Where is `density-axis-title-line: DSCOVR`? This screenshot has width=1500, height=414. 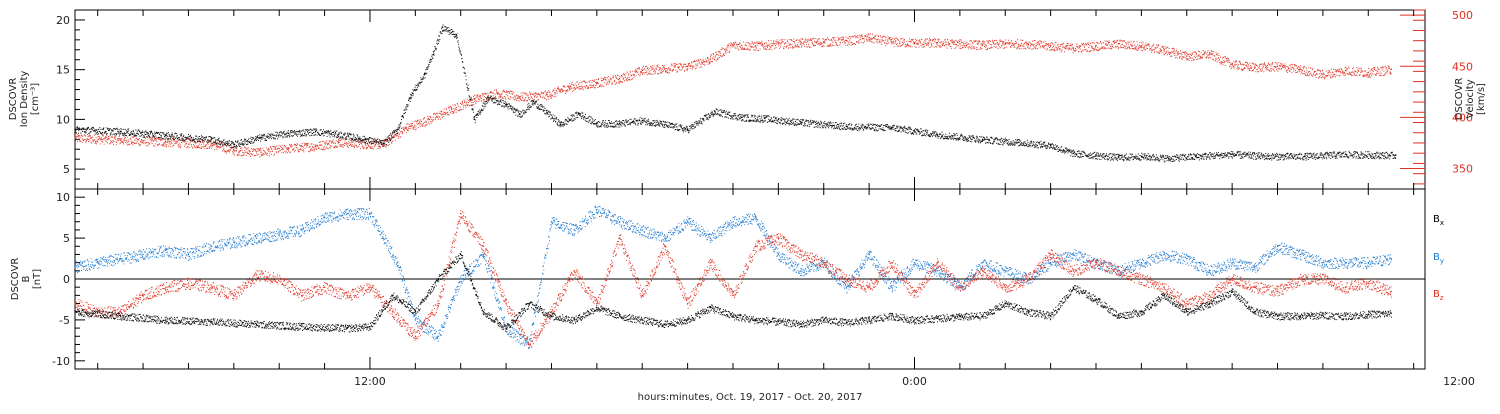
density-axis-title-line: DSCOVR is located at coordinates (13, 99).